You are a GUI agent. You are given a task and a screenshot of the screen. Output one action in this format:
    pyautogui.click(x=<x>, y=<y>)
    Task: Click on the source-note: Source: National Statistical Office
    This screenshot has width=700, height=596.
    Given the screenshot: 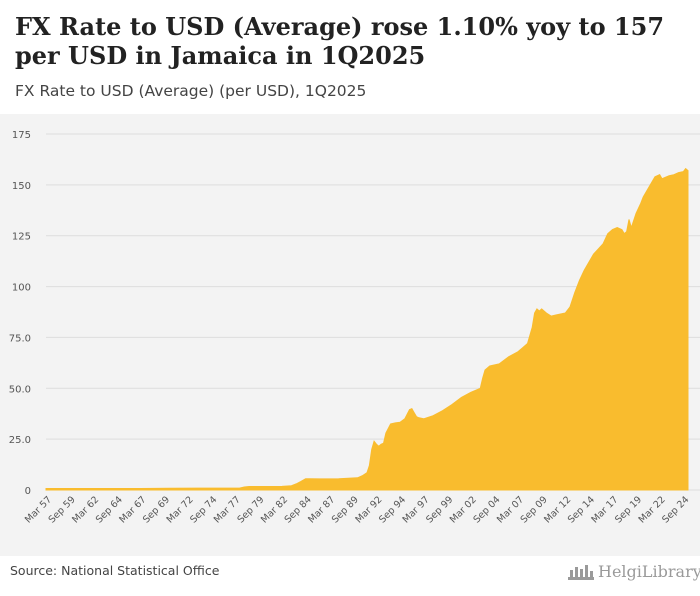 What is the action you would take?
    pyautogui.click(x=115, y=570)
    